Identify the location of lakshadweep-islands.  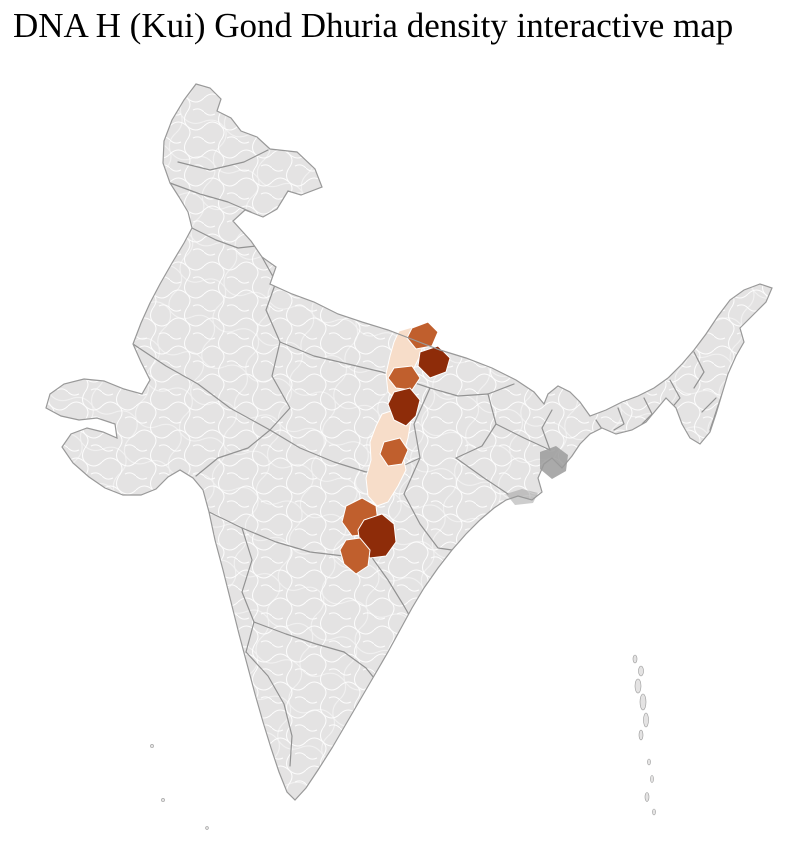
(179, 787).